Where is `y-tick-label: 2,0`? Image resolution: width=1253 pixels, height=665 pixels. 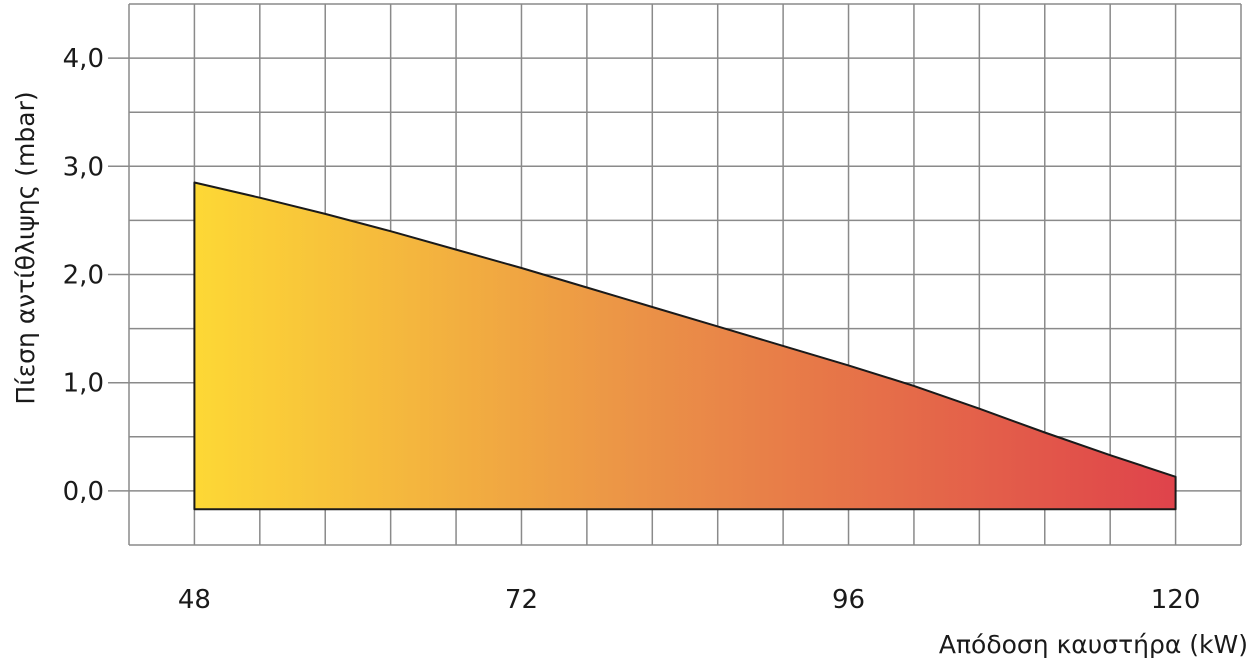 y-tick-label: 2,0 is located at coordinates (83, 276).